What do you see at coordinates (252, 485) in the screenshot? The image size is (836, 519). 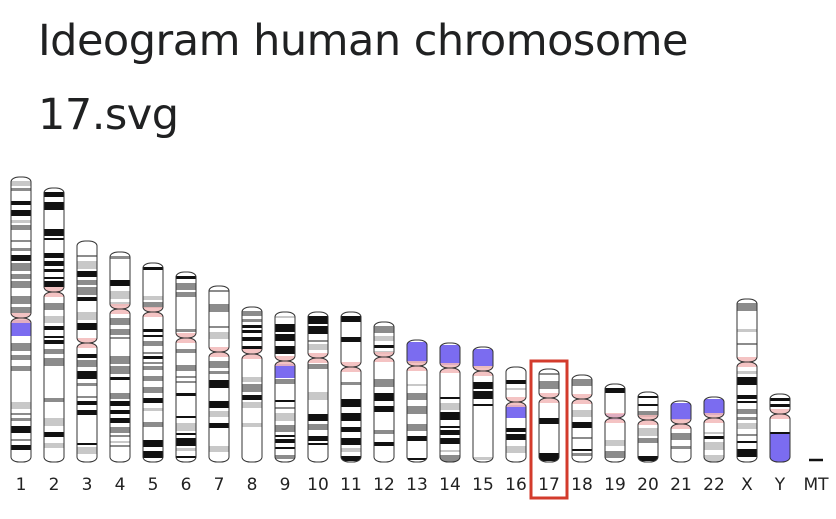 I see `chromosome-label-8: 8` at bounding box center [252, 485].